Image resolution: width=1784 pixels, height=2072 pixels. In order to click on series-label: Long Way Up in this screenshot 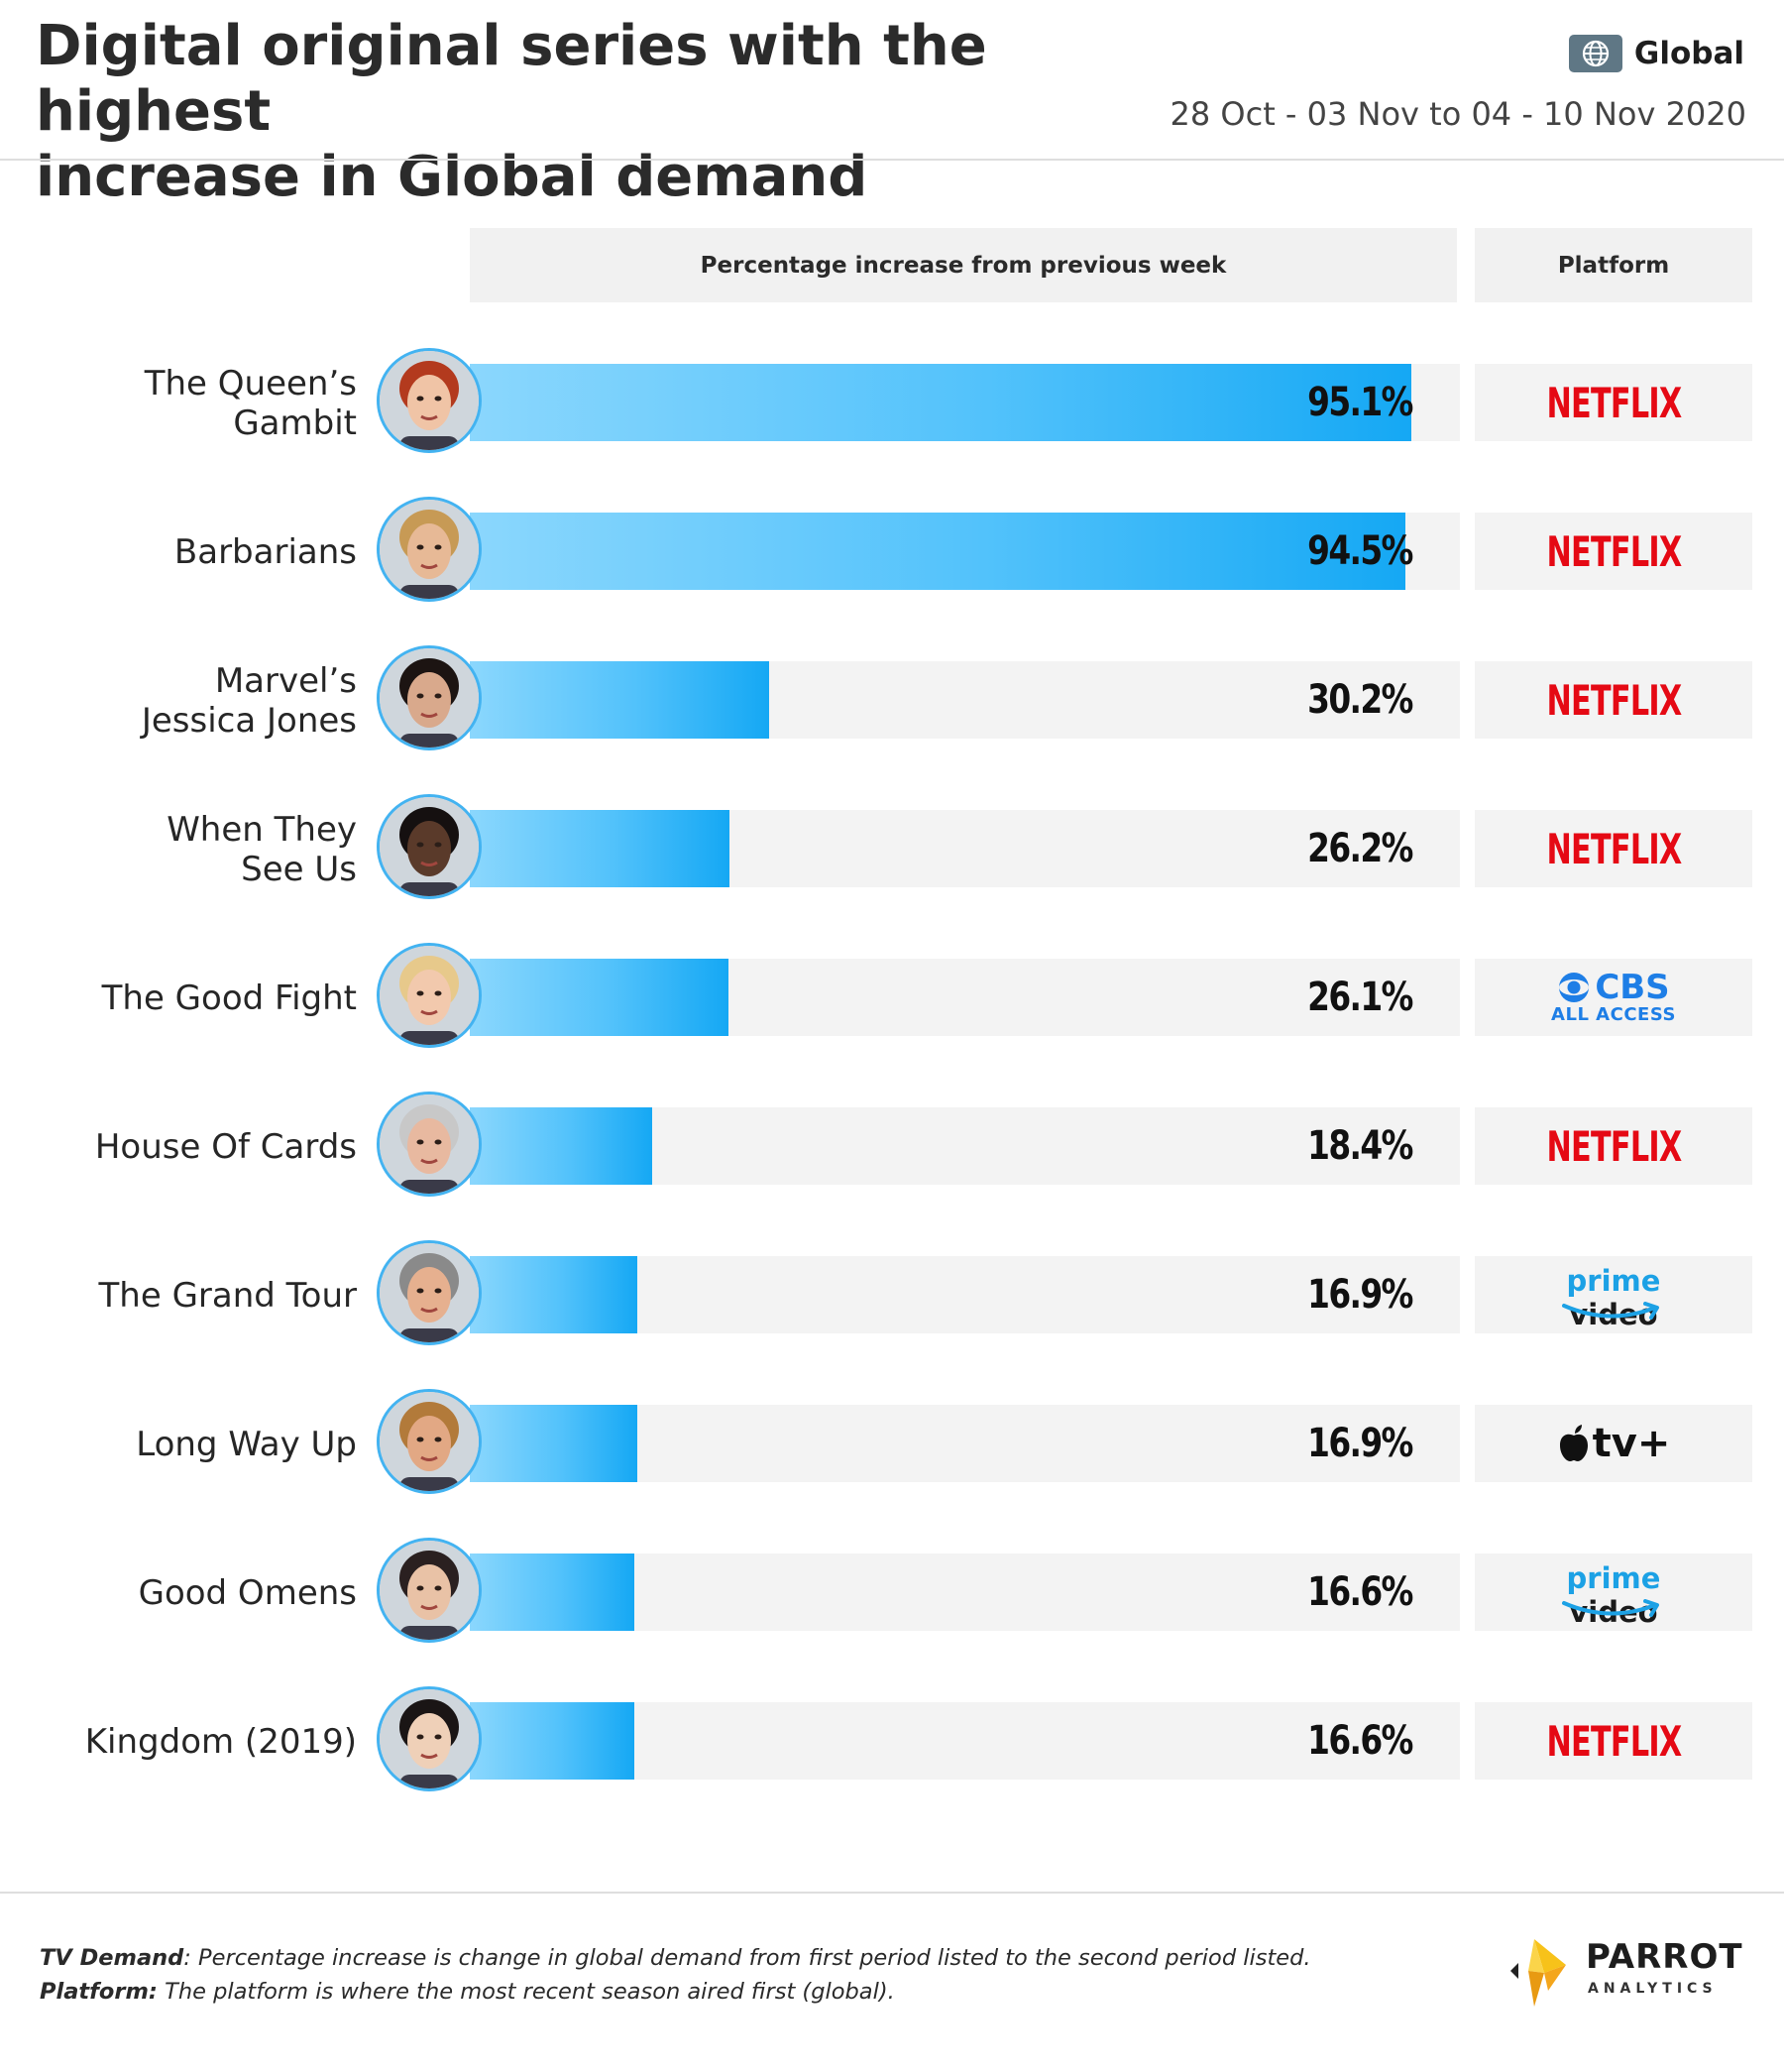, I will do `click(189, 1444)`.